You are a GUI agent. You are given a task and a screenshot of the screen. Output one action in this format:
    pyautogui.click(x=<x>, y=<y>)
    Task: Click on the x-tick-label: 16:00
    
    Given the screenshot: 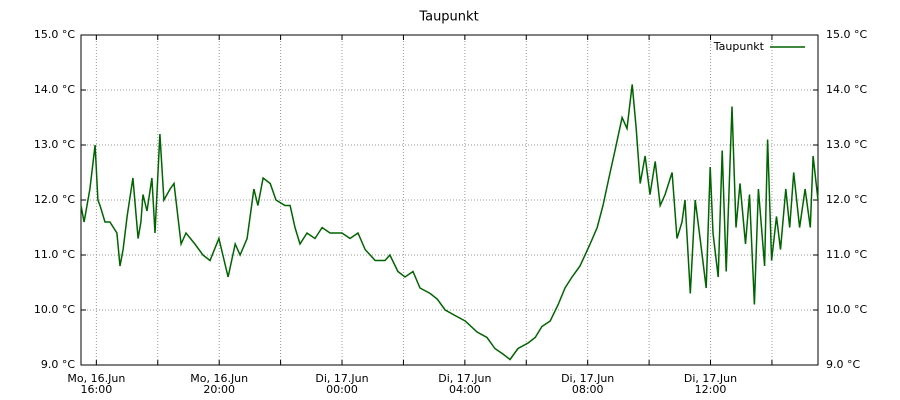 What is the action you would take?
    pyautogui.click(x=97, y=389)
    